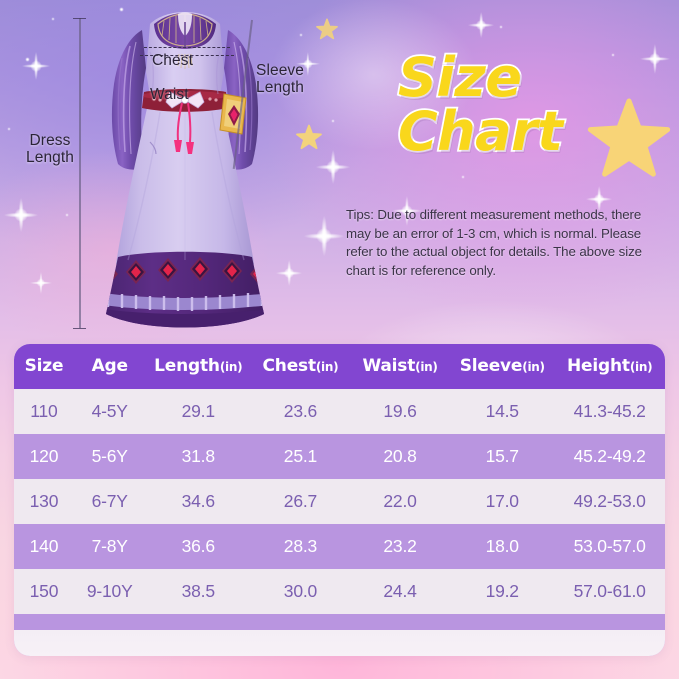  I want to click on cell-height: 53.0-57.0, so click(609, 546).